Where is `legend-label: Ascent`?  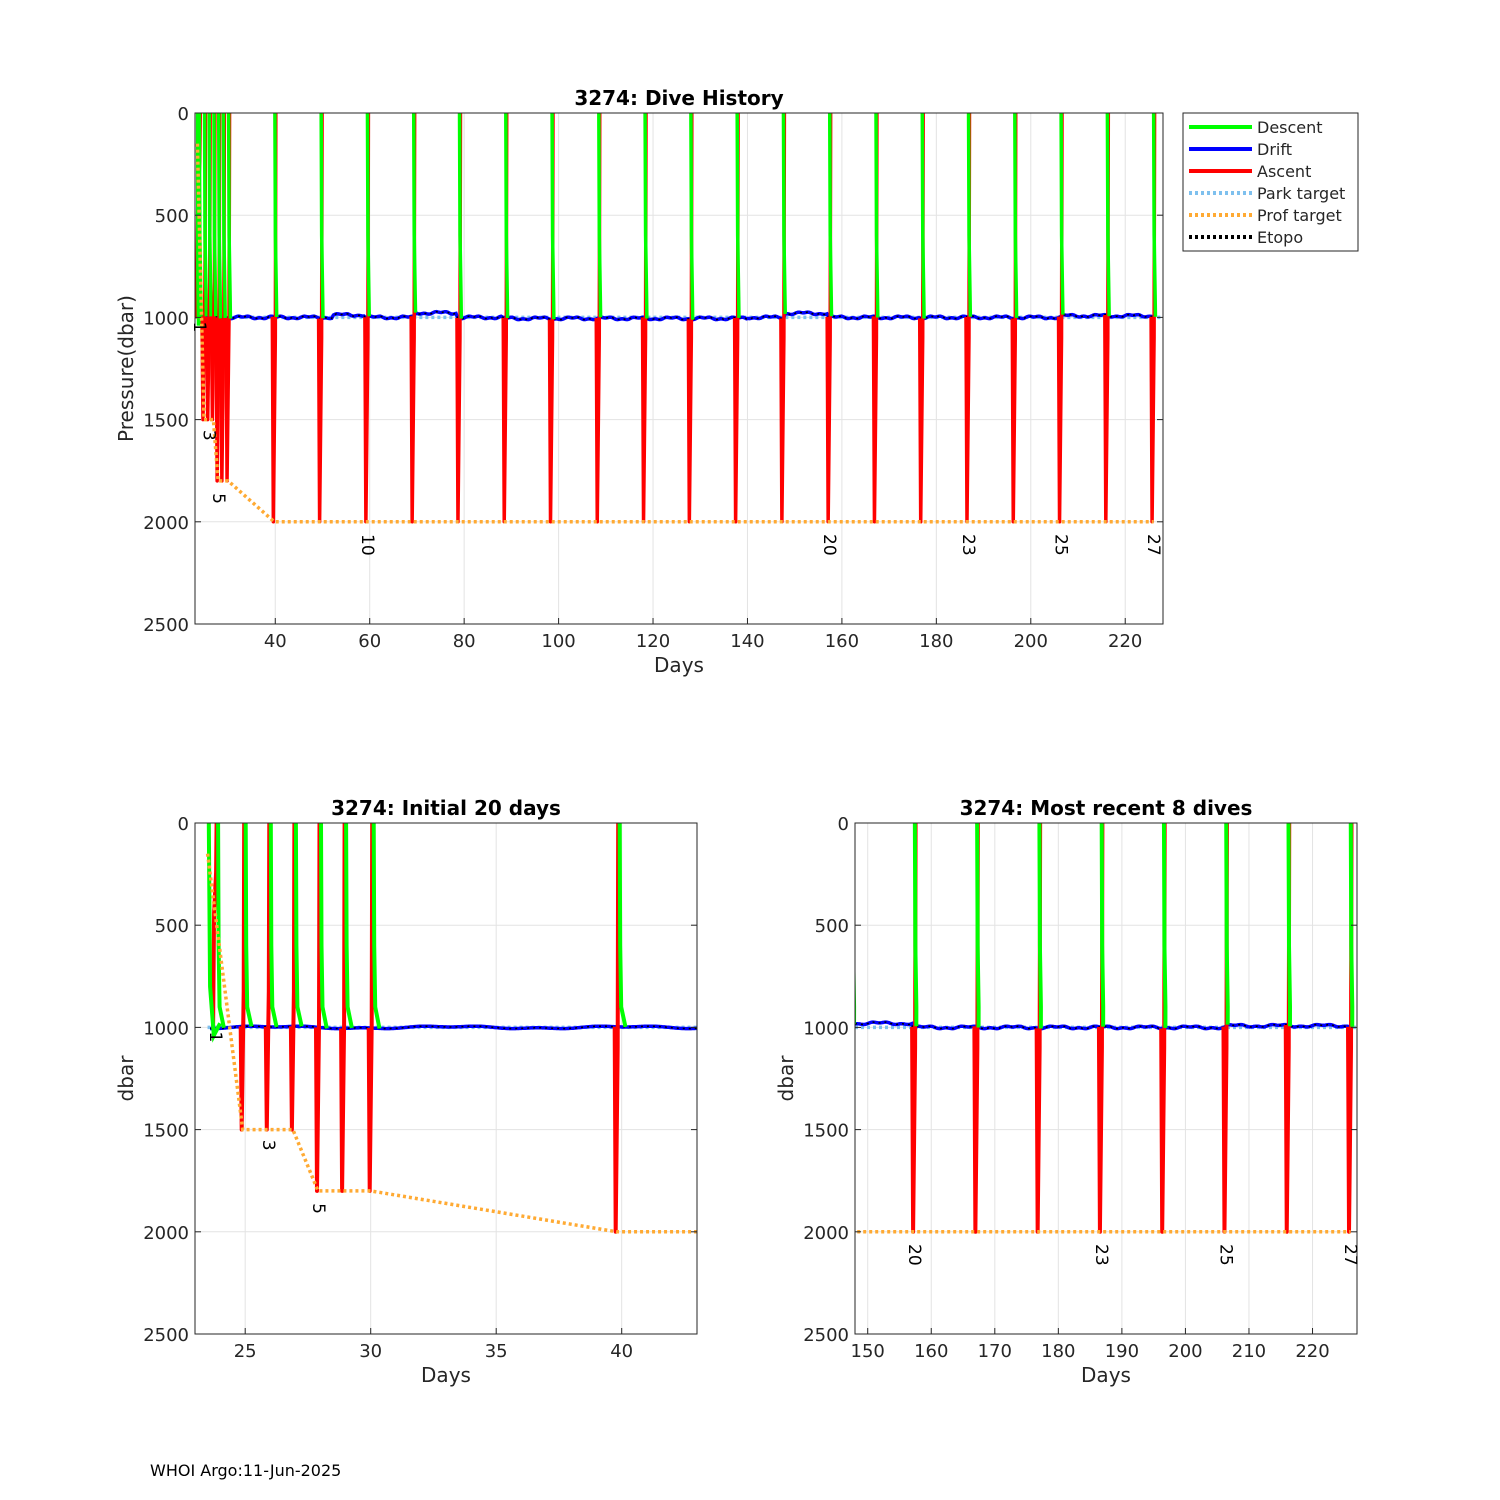 legend-label: Ascent is located at coordinates (1284, 171).